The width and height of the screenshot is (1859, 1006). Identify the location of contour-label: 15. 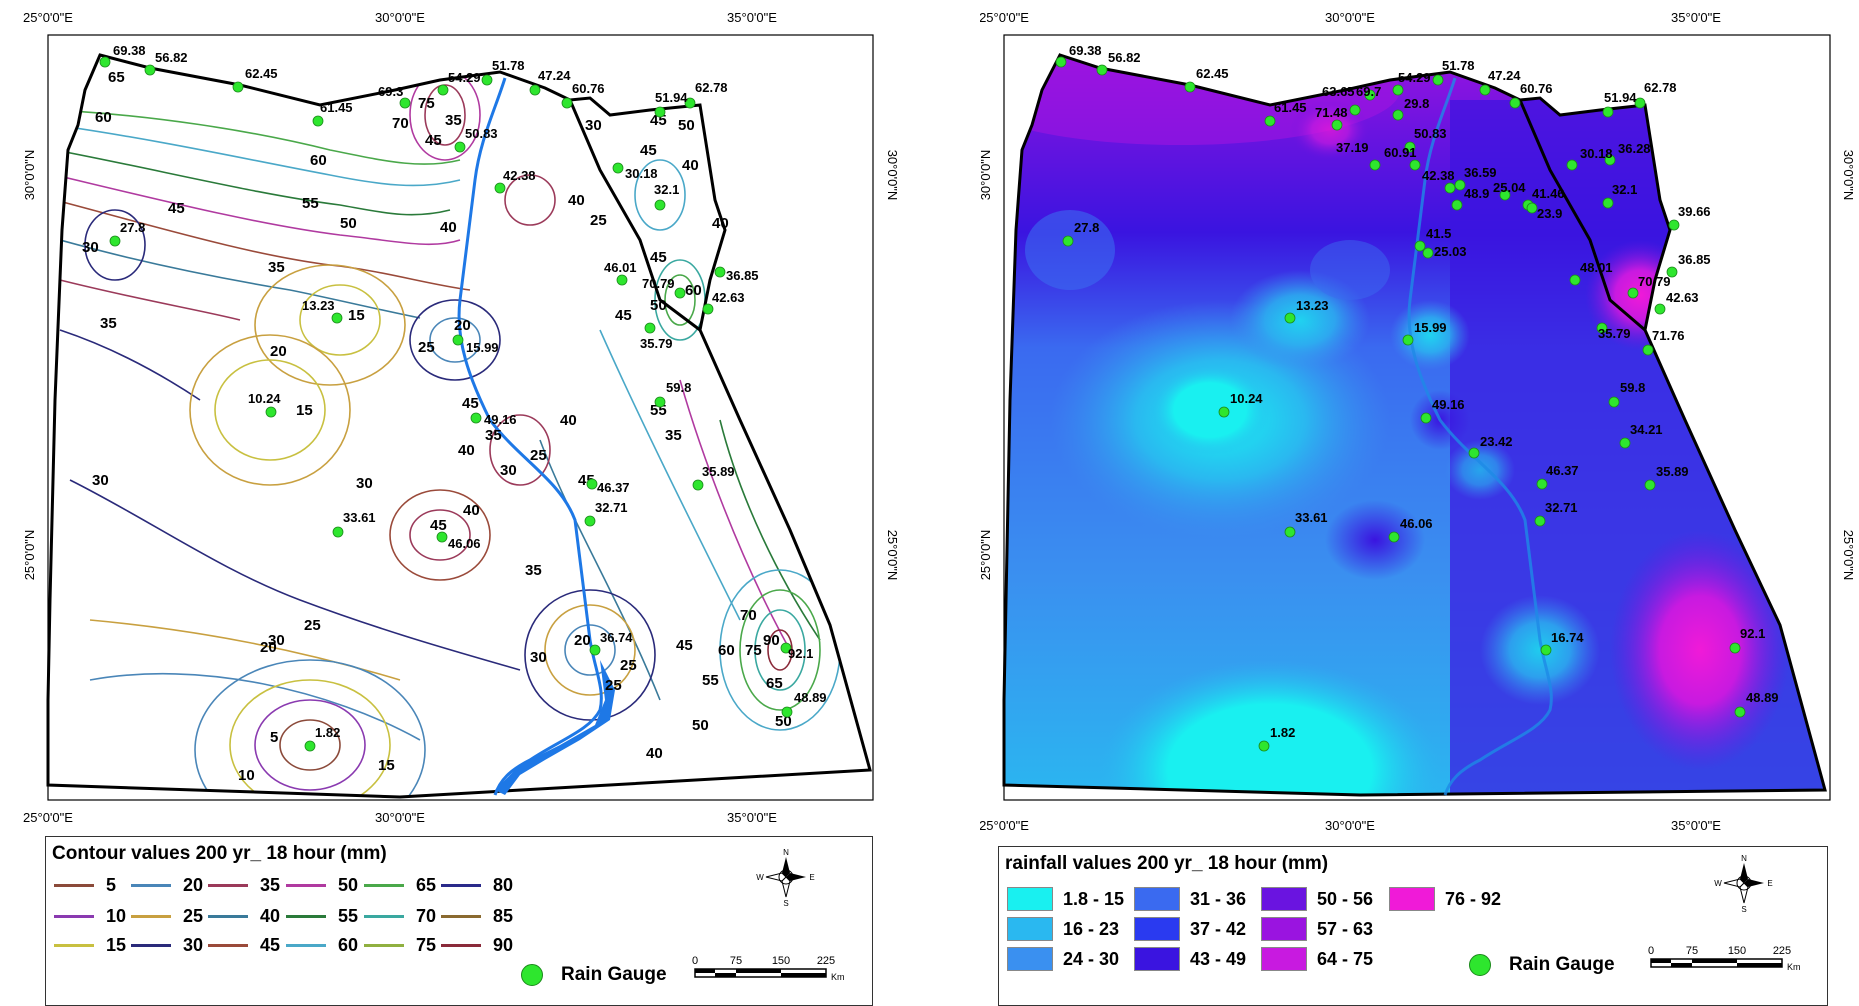
(304, 410).